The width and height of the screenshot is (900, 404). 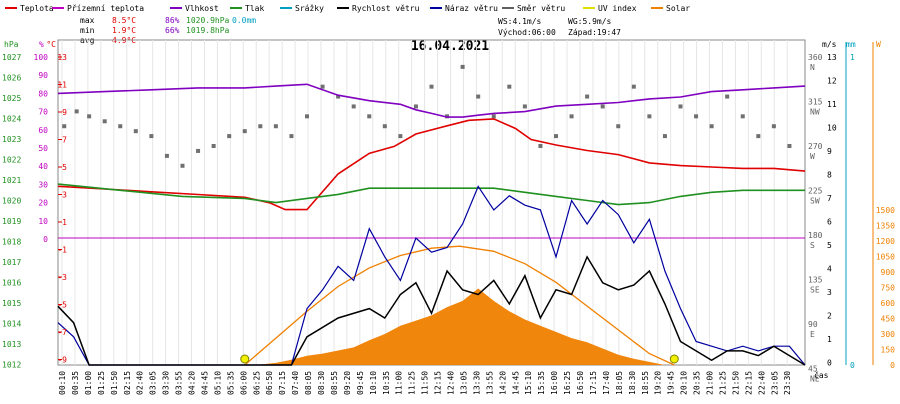 What do you see at coordinates (735, 383) in the screenshot?
I see `x-tick: 21:50` at bounding box center [735, 383].